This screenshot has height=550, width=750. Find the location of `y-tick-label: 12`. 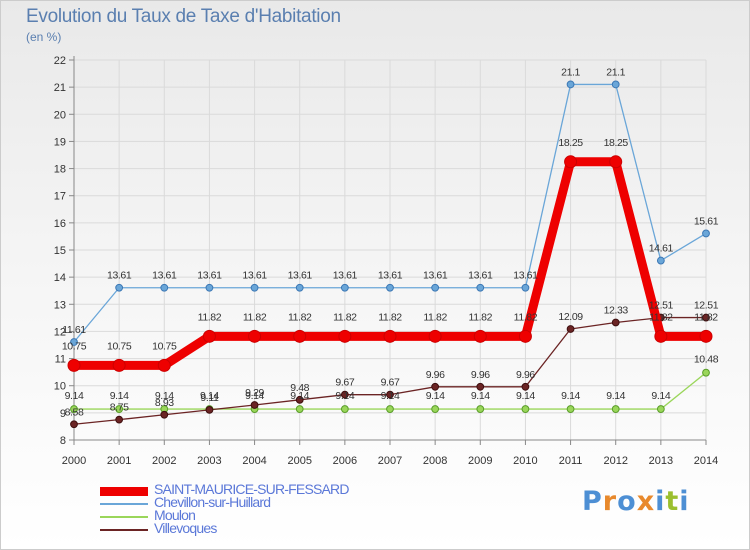

y-tick-label: 12 is located at coordinates (60, 332).